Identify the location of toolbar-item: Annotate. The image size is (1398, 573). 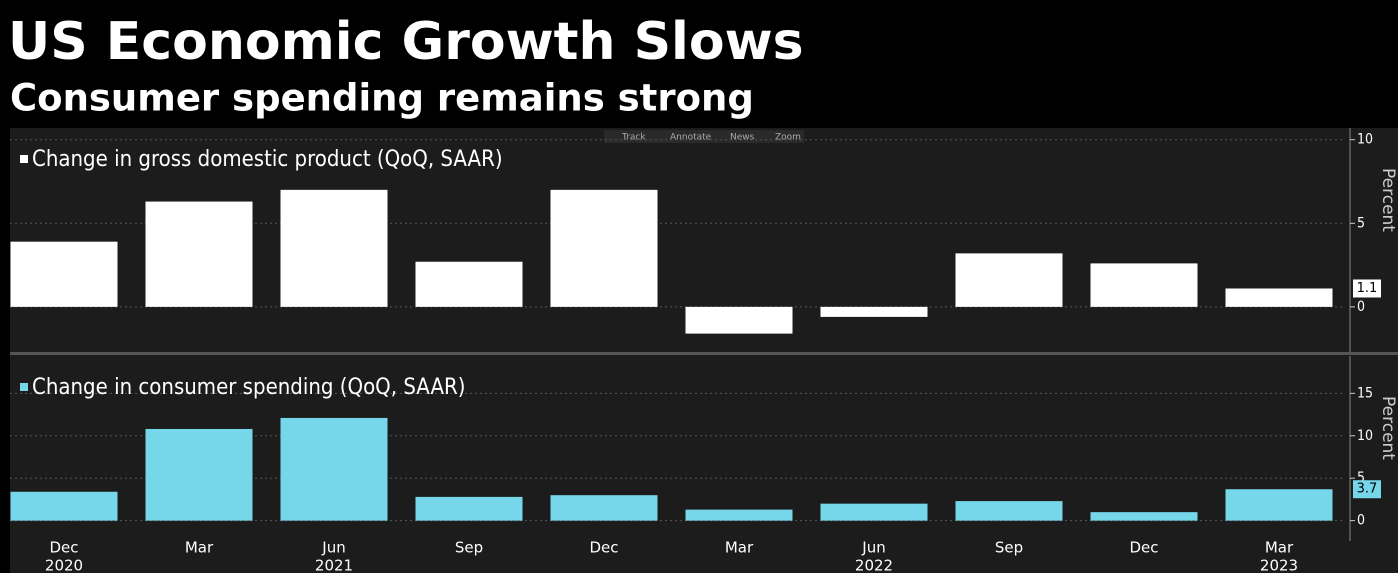
(691, 138).